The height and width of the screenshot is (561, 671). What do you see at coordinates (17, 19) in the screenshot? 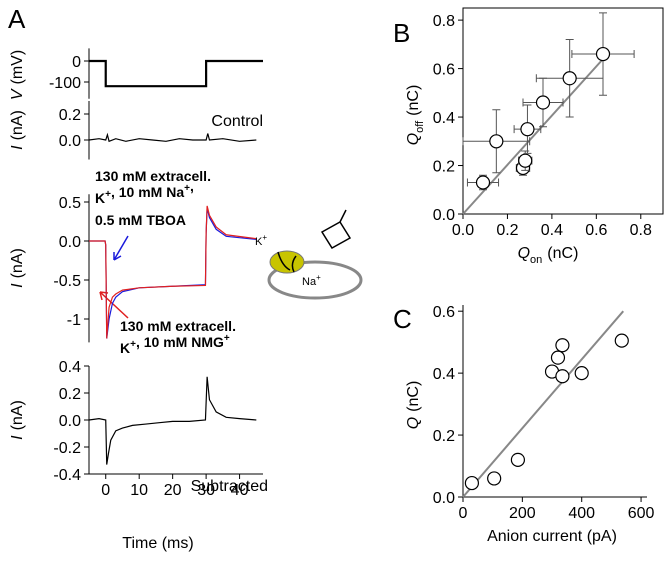
I see `panel-label: A` at bounding box center [17, 19].